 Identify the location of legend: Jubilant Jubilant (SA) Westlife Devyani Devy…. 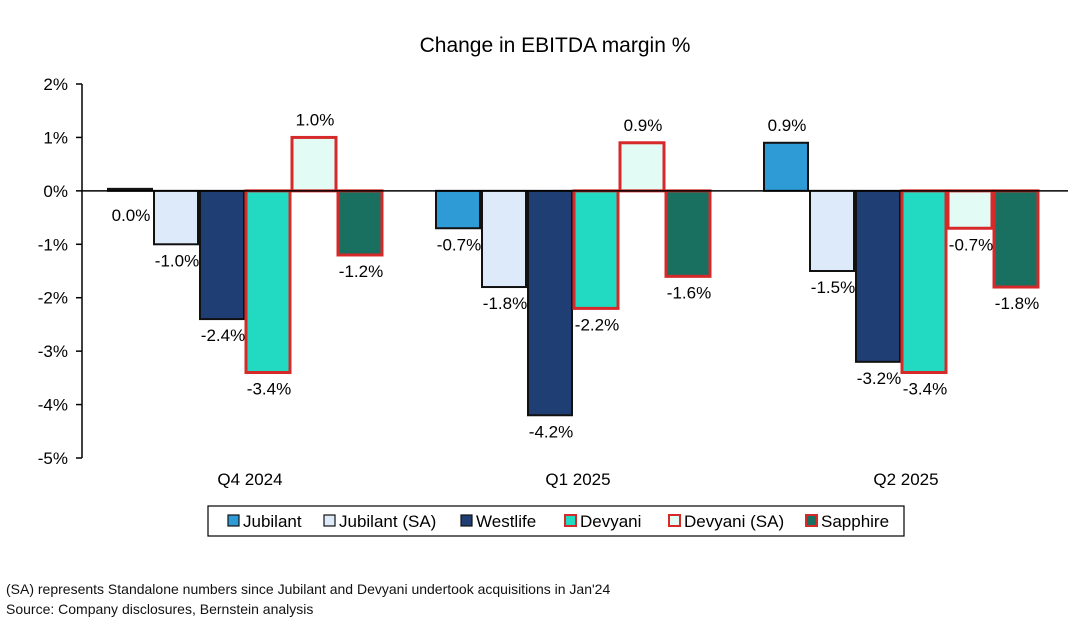
(556, 521).